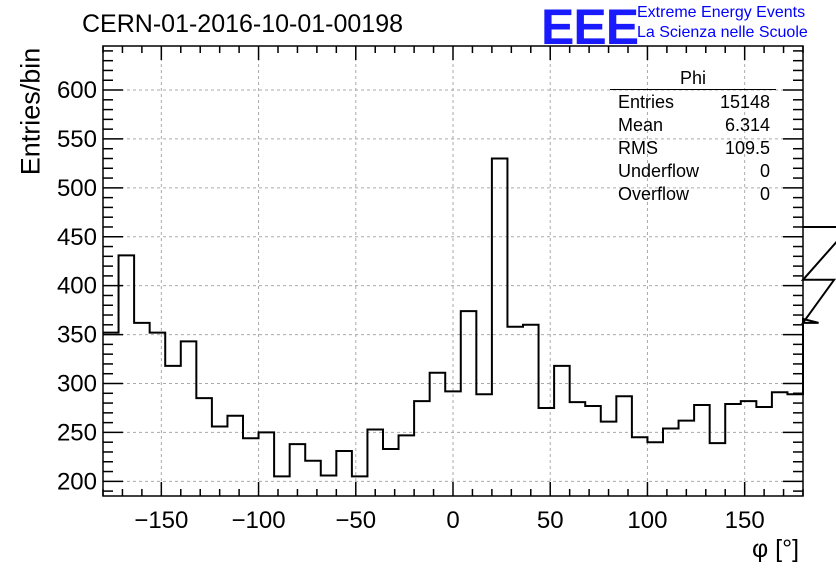 The height and width of the screenshot is (572, 836). What do you see at coordinates (692, 78) in the screenshot?
I see `stats-title: Phi` at bounding box center [692, 78].